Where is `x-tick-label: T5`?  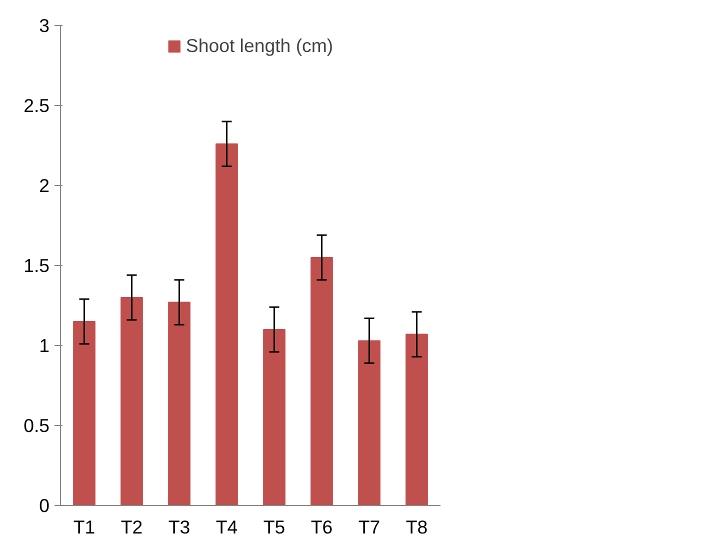 x-tick-label: T5 is located at coordinates (274, 527).